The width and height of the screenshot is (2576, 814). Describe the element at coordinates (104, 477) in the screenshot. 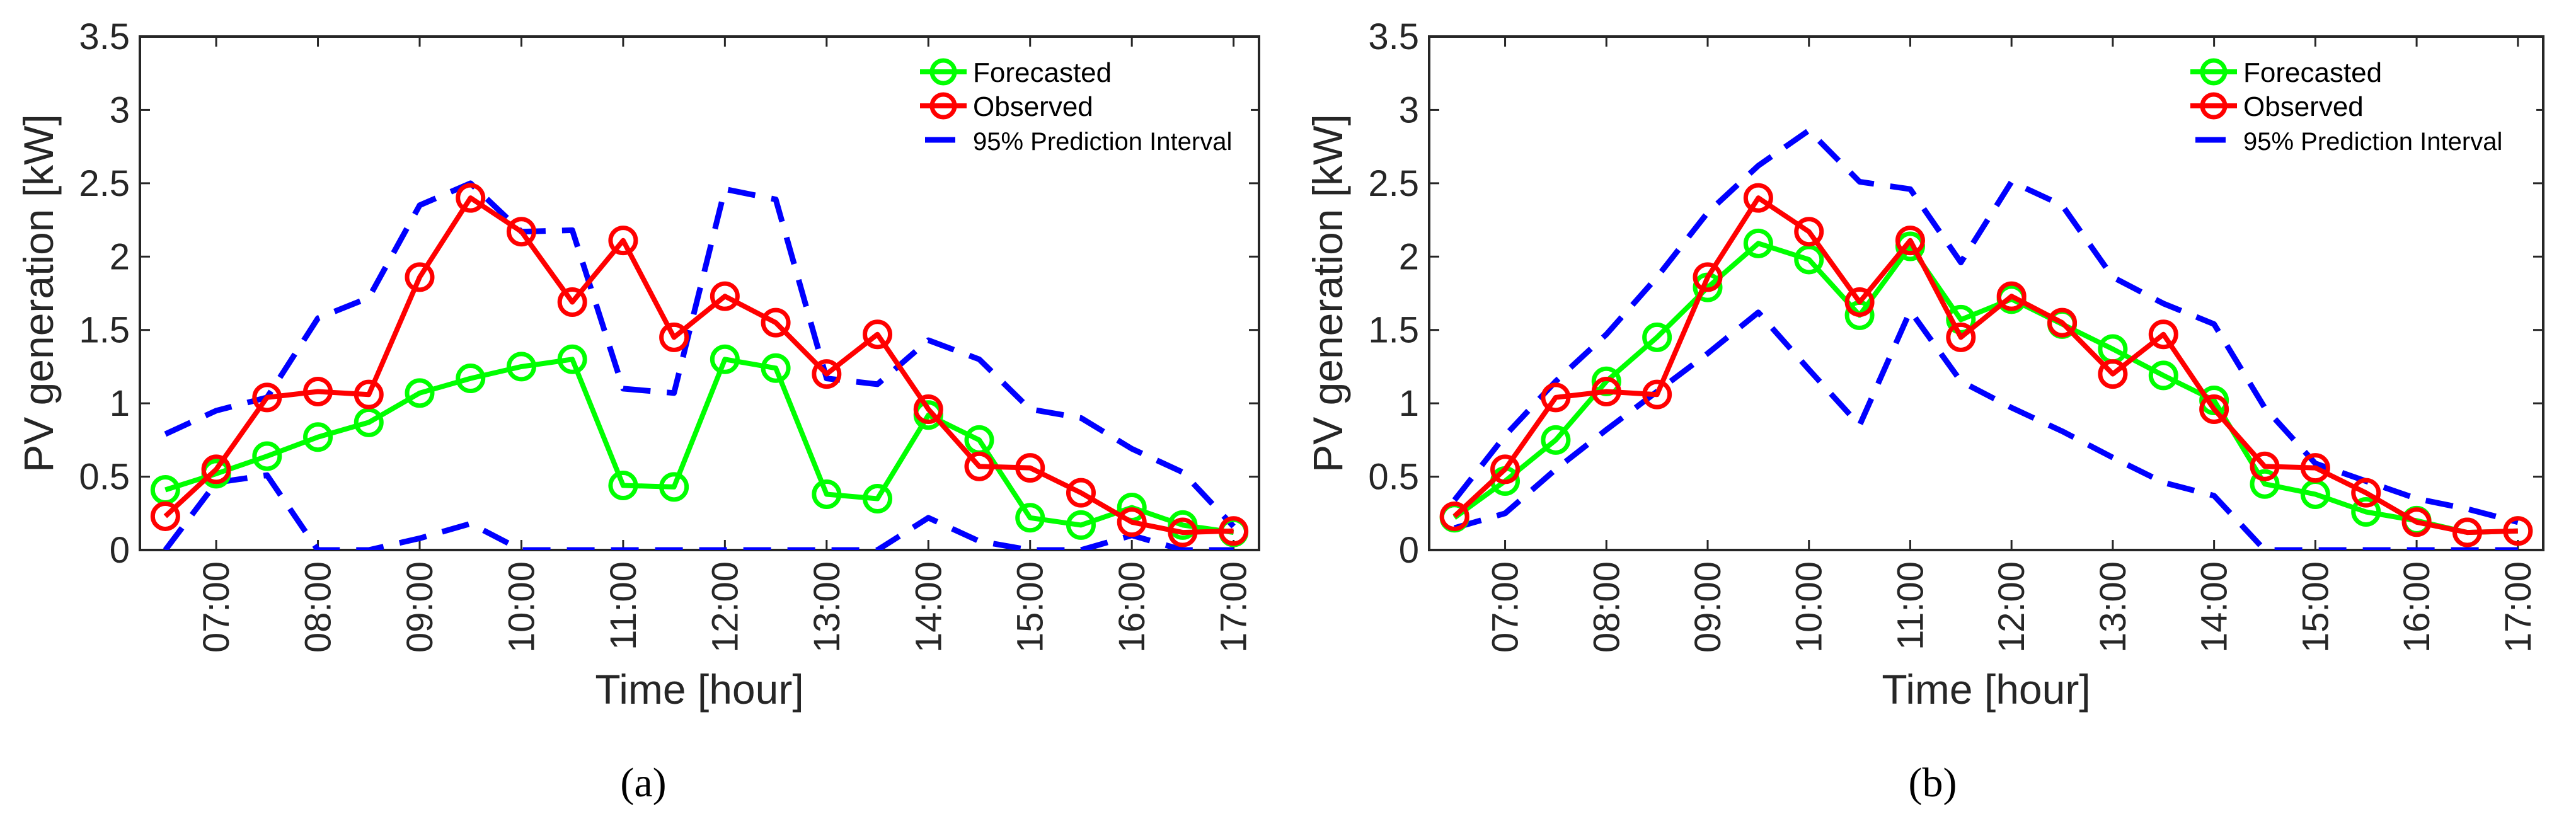

I see `y-tick-label: 0.5` at that location.